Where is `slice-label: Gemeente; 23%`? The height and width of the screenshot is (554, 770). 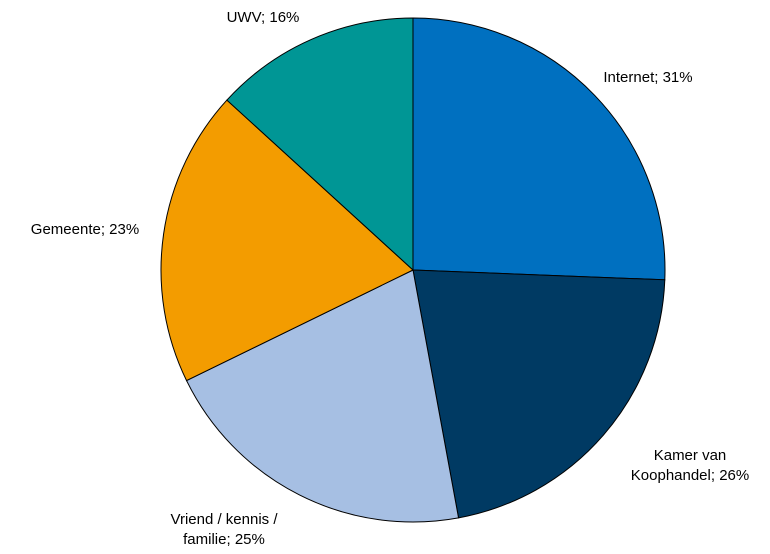 slice-label: Gemeente; 23% is located at coordinates (85, 229).